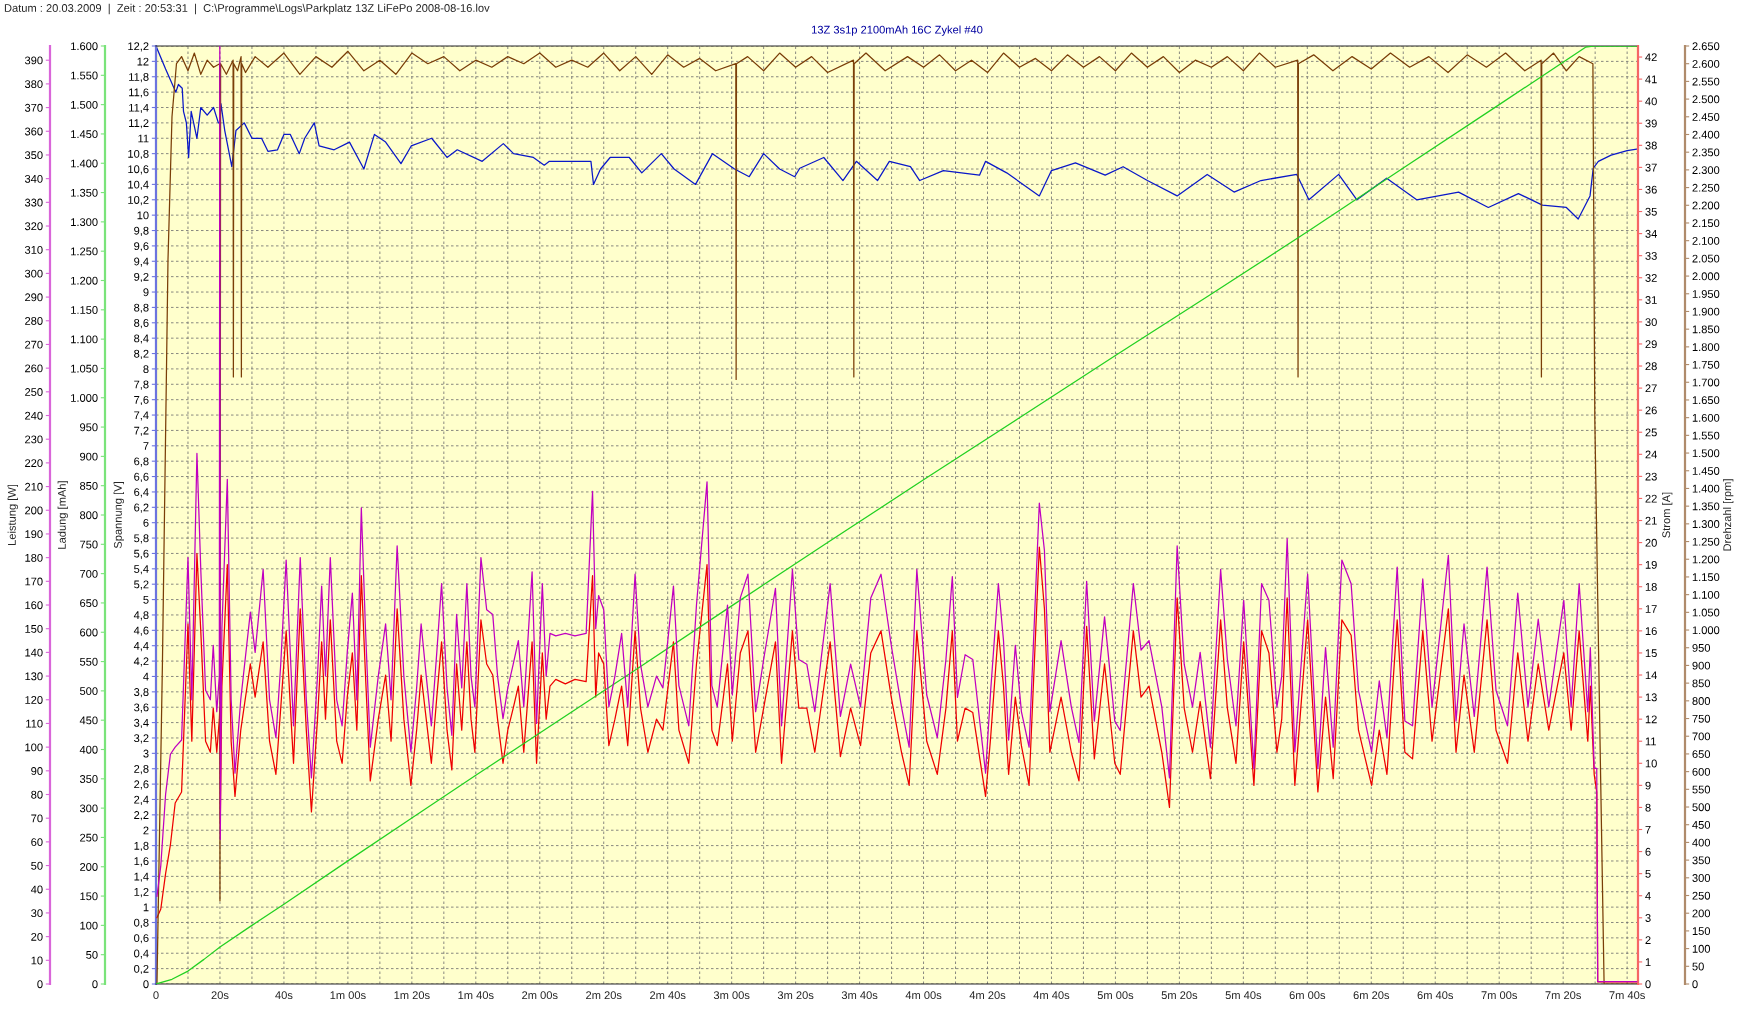  What do you see at coordinates (34, 368) in the screenshot?
I see `y2-tick-label: 260` at bounding box center [34, 368].